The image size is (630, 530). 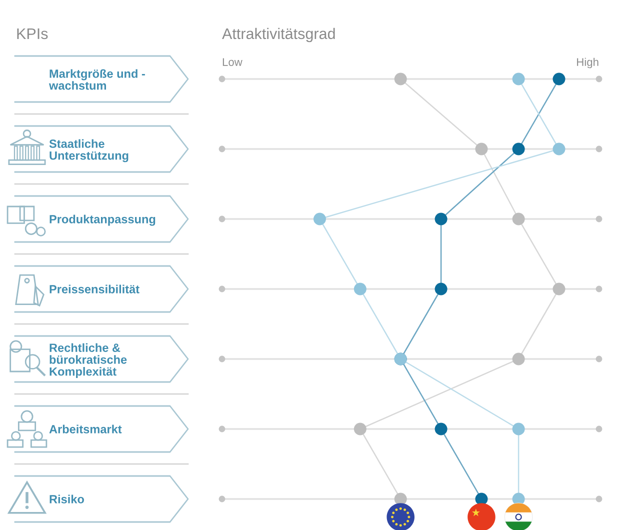 I want to click on y-tick-label: Staatliche Unterstützung, so click(x=88, y=150).